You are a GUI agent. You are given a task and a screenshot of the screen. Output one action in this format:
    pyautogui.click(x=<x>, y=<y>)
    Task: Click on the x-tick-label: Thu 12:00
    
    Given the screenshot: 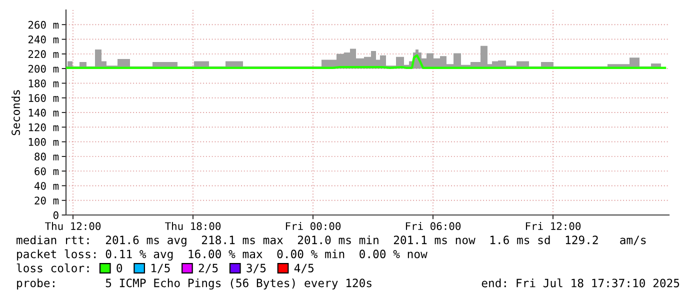 What is the action you would take?
    pyautogui.click(x=73, y=226)
    